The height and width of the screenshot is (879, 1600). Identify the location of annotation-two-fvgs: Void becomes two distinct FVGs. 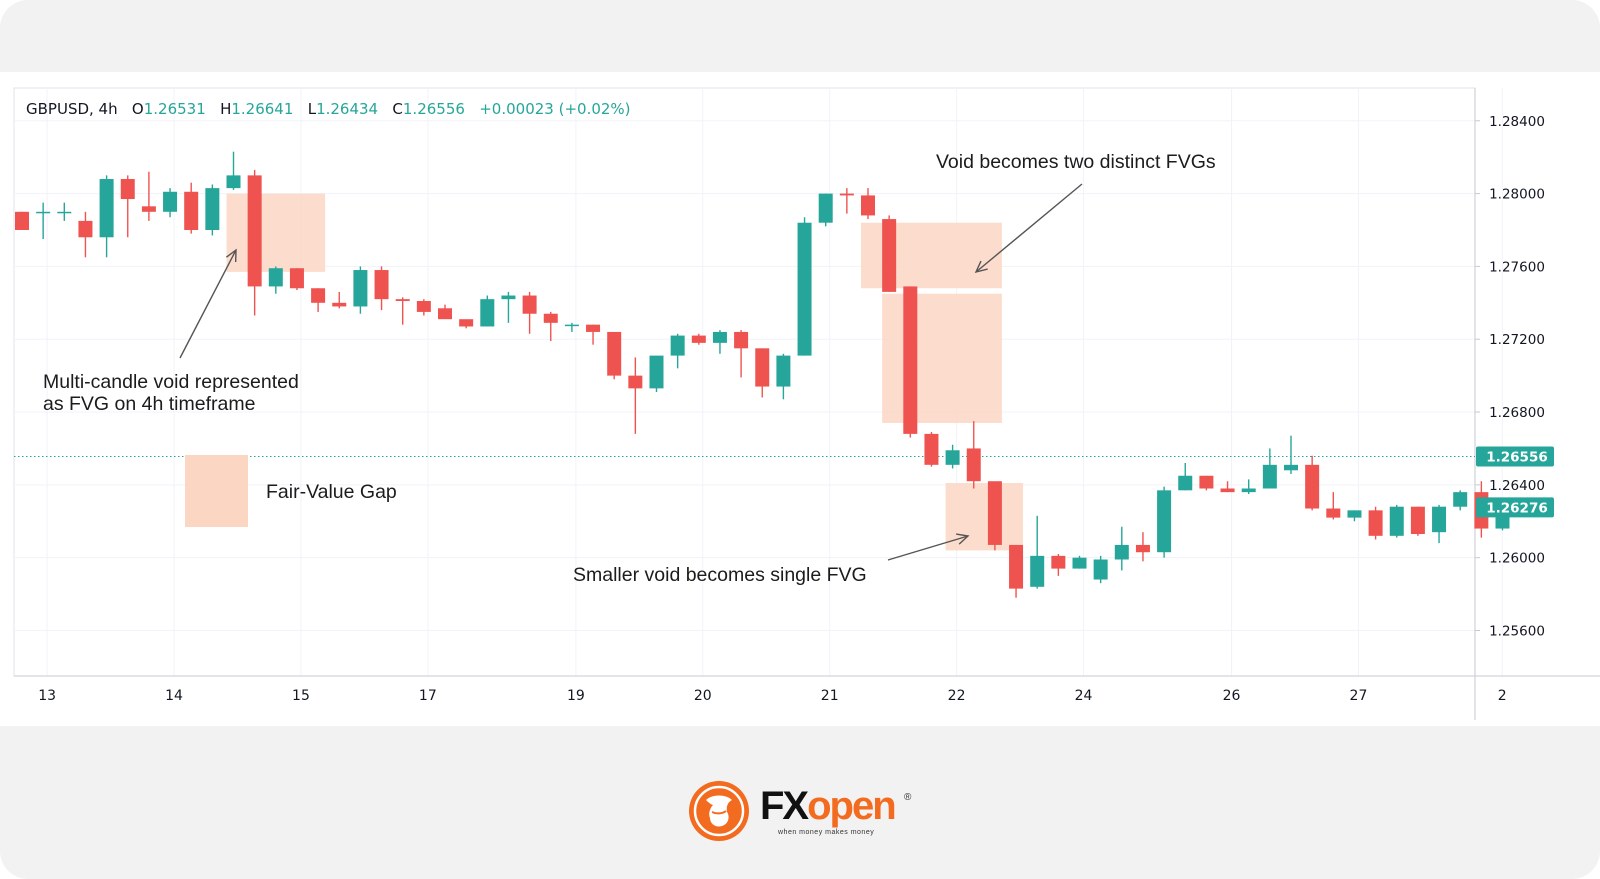
(1076, 162).